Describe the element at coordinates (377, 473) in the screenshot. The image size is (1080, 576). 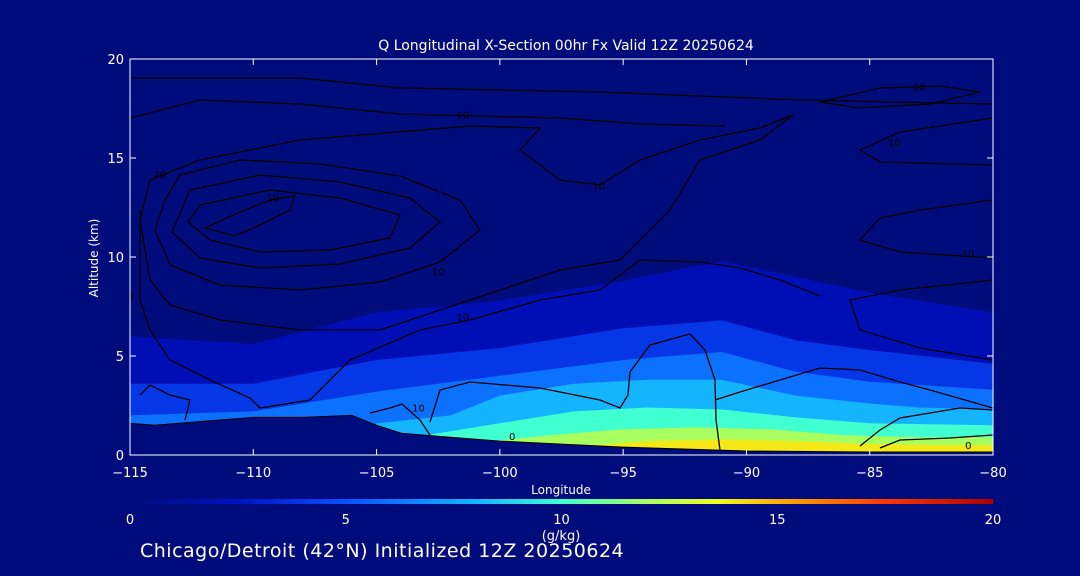
I see `x-tick-label: −105` at that location.